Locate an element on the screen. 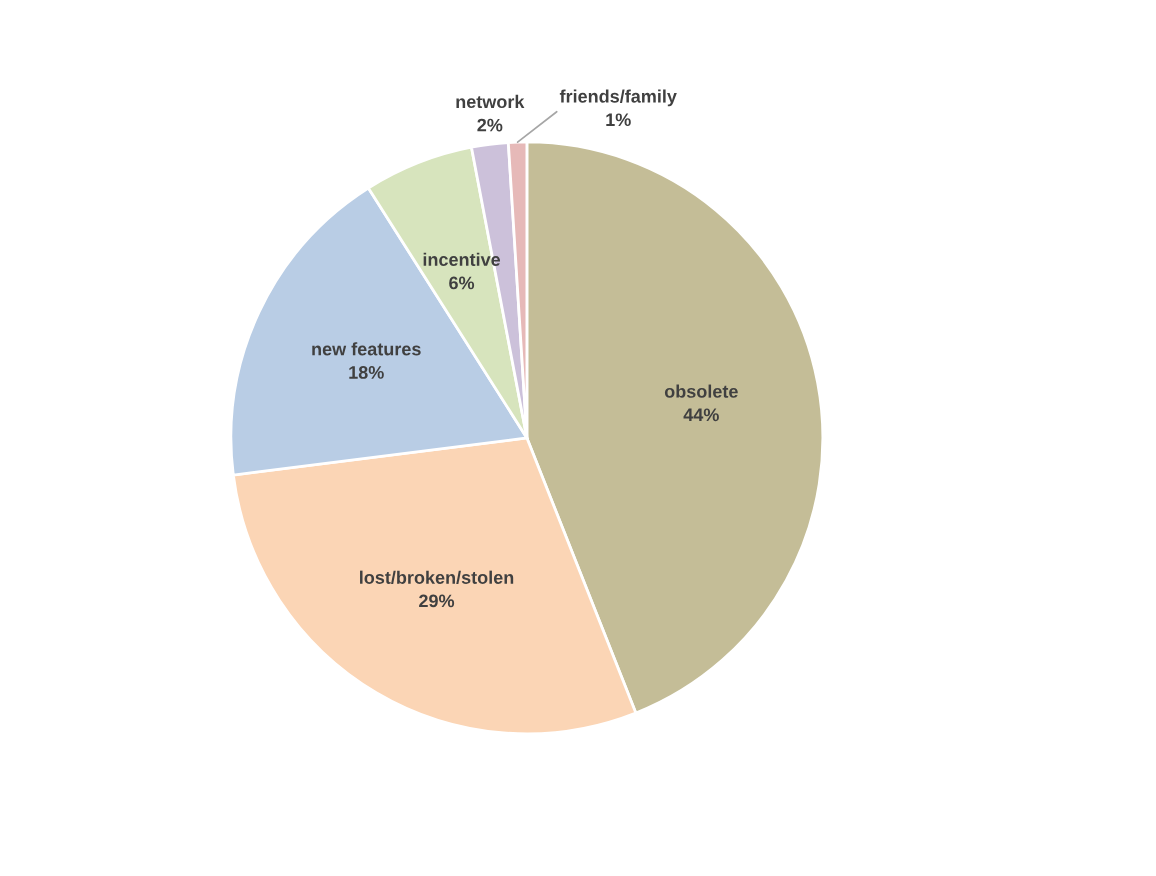  data-label: 2% is located at coordinates (490, 125).